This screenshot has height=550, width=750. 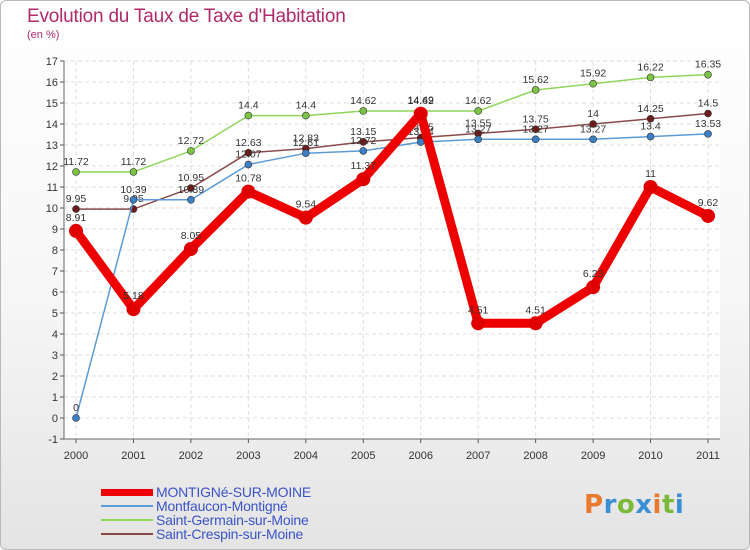 What do you see at coordinates (52, 146) in the screenshot?
I see `y-tick-label: 13` at bounding box center [52, 146].